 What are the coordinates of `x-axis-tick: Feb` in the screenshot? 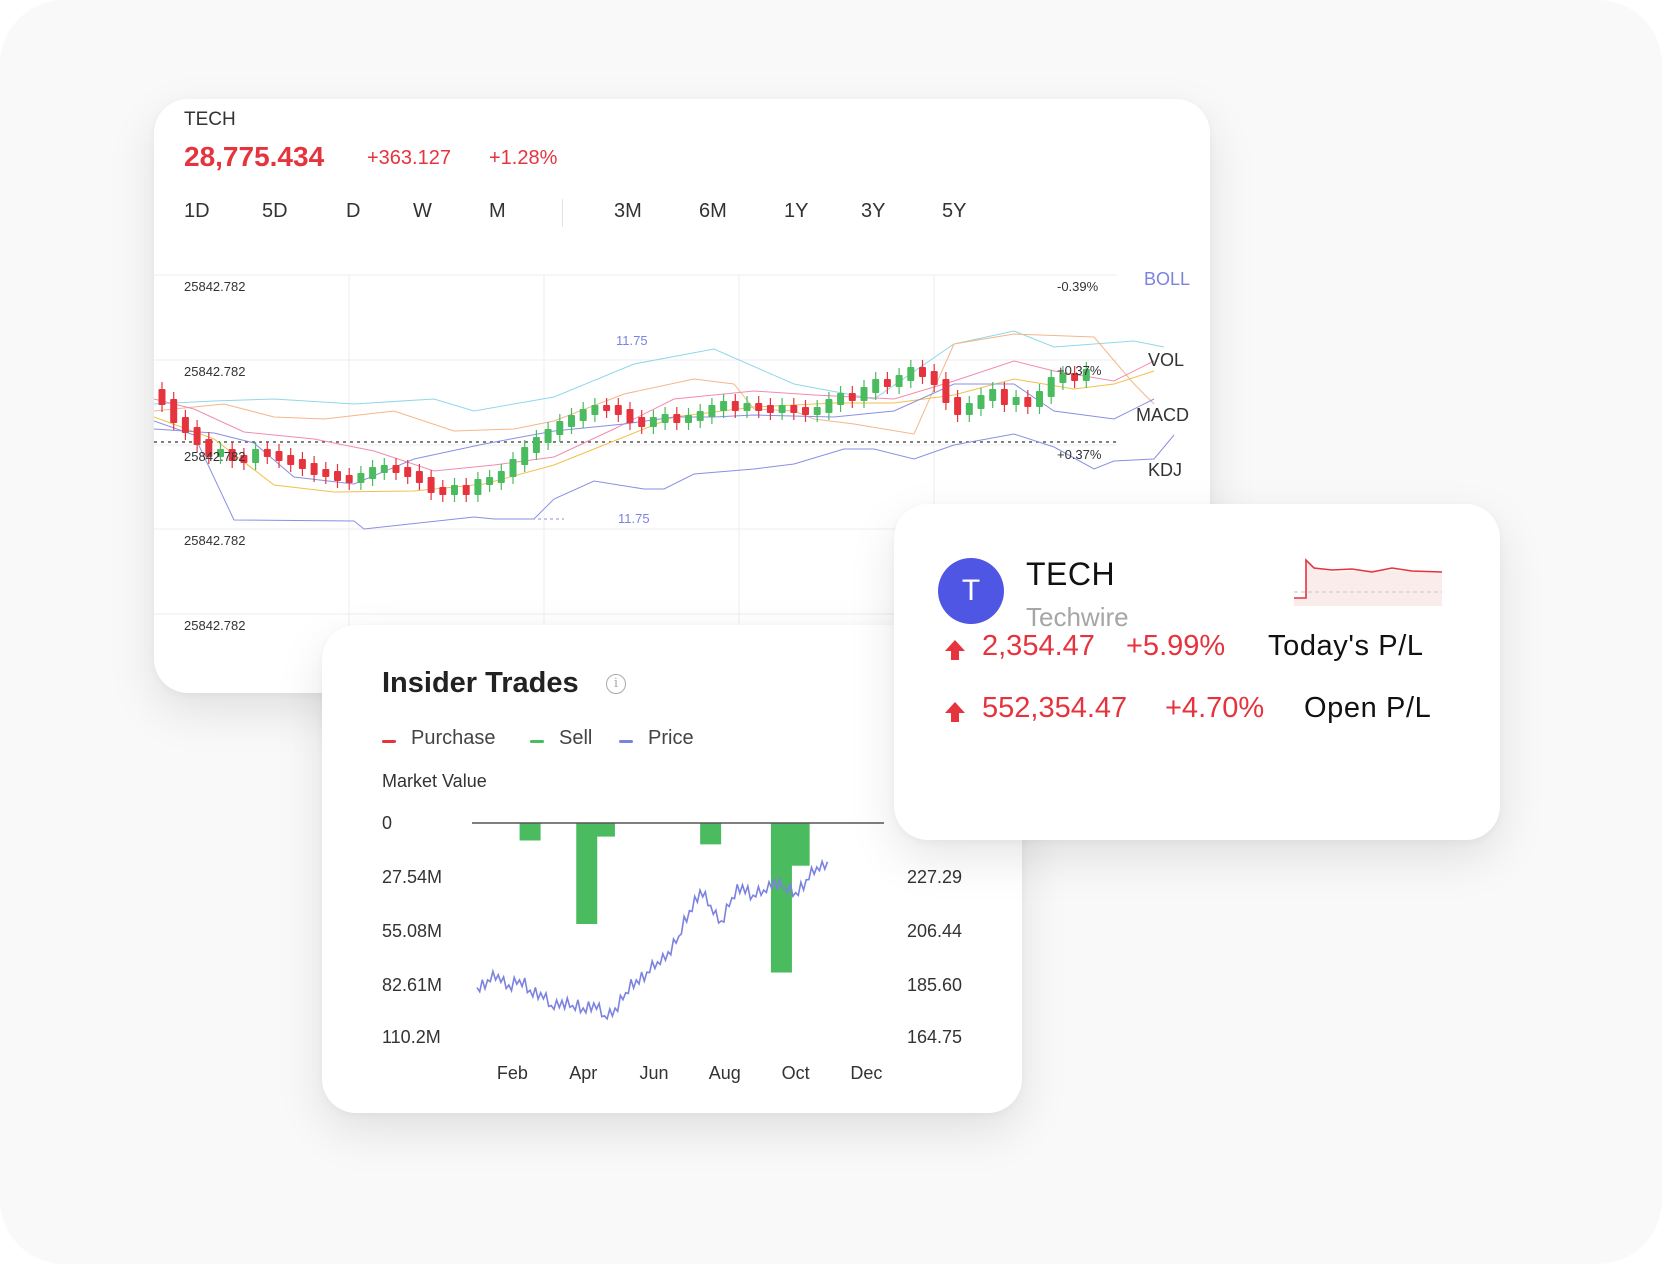 It's located at (512, 1073).